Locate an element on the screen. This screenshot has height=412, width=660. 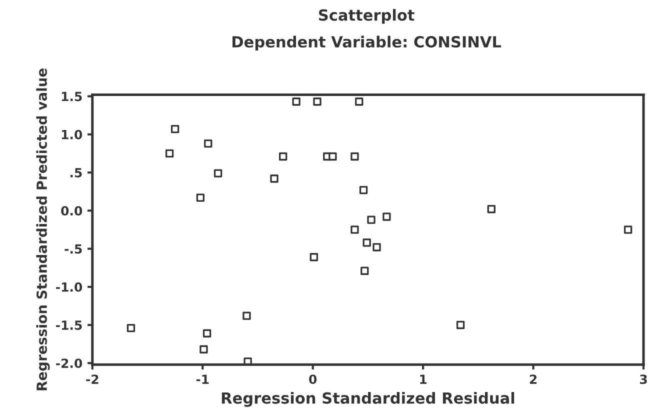
x-axis-title: Regression Standardized Residual is located at coordinates (368, 399).